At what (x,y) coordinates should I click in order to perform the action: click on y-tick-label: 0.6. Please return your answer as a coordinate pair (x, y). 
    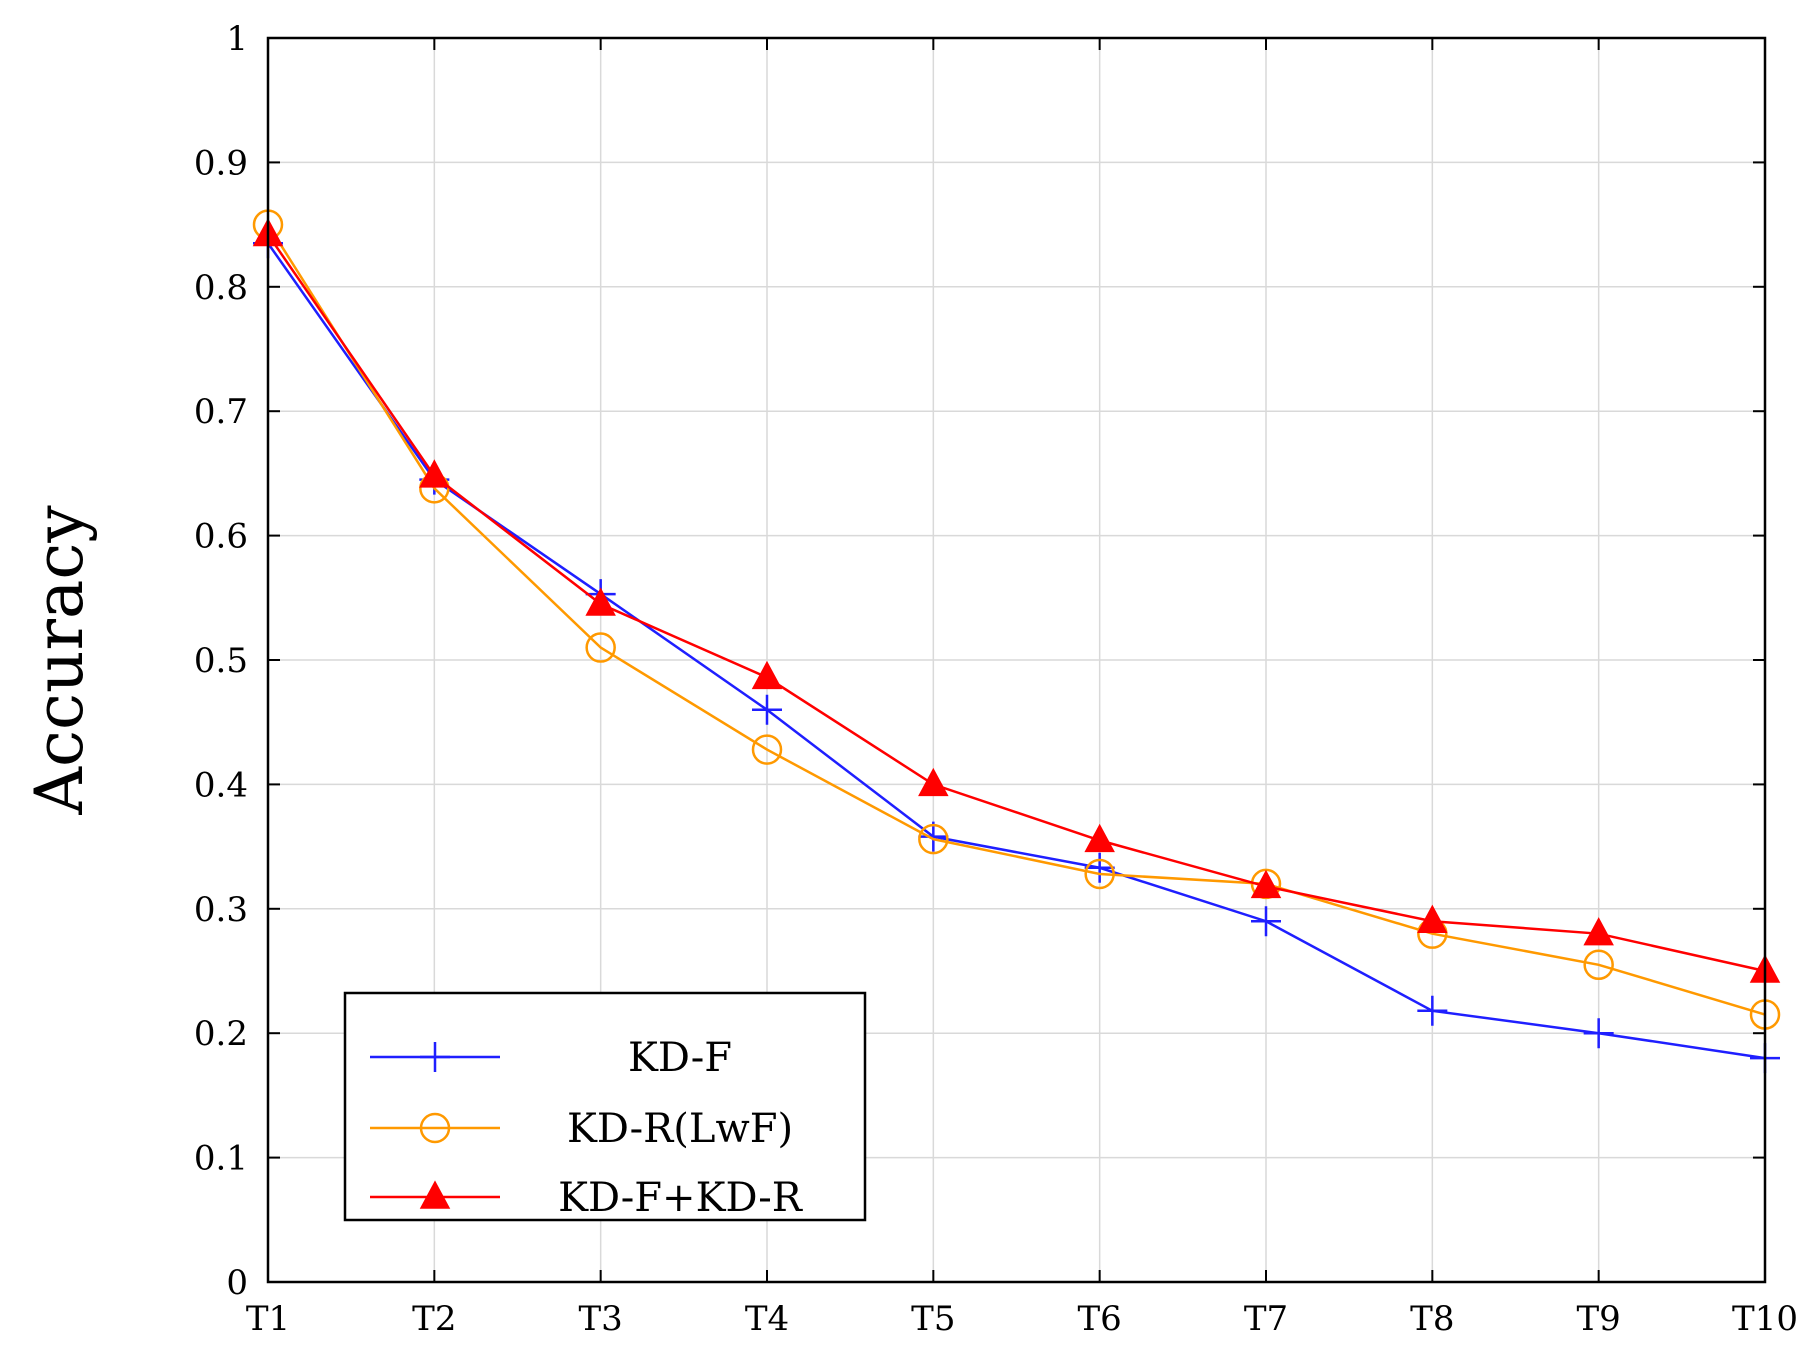
    Looking at the image, I should click on (221, 537).